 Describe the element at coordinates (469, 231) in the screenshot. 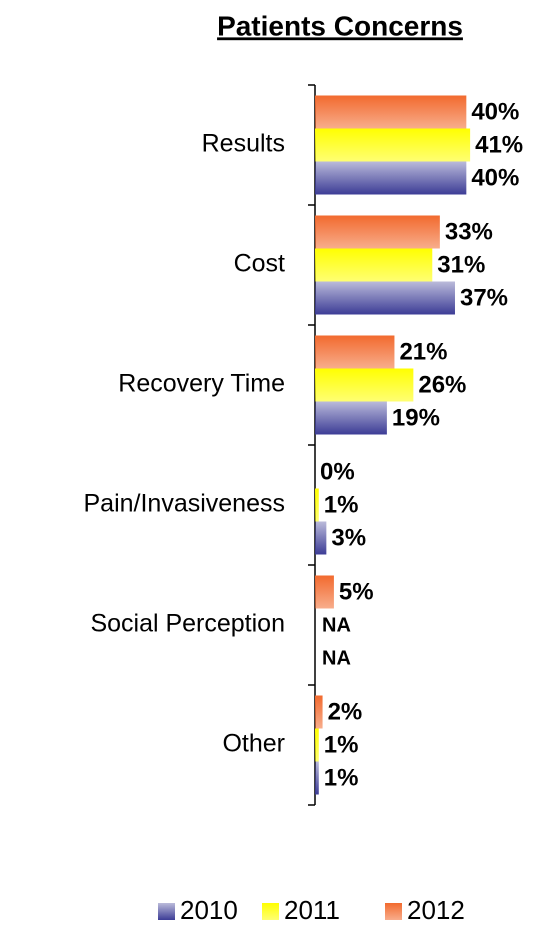

I see `value-label: 33%` at that location.